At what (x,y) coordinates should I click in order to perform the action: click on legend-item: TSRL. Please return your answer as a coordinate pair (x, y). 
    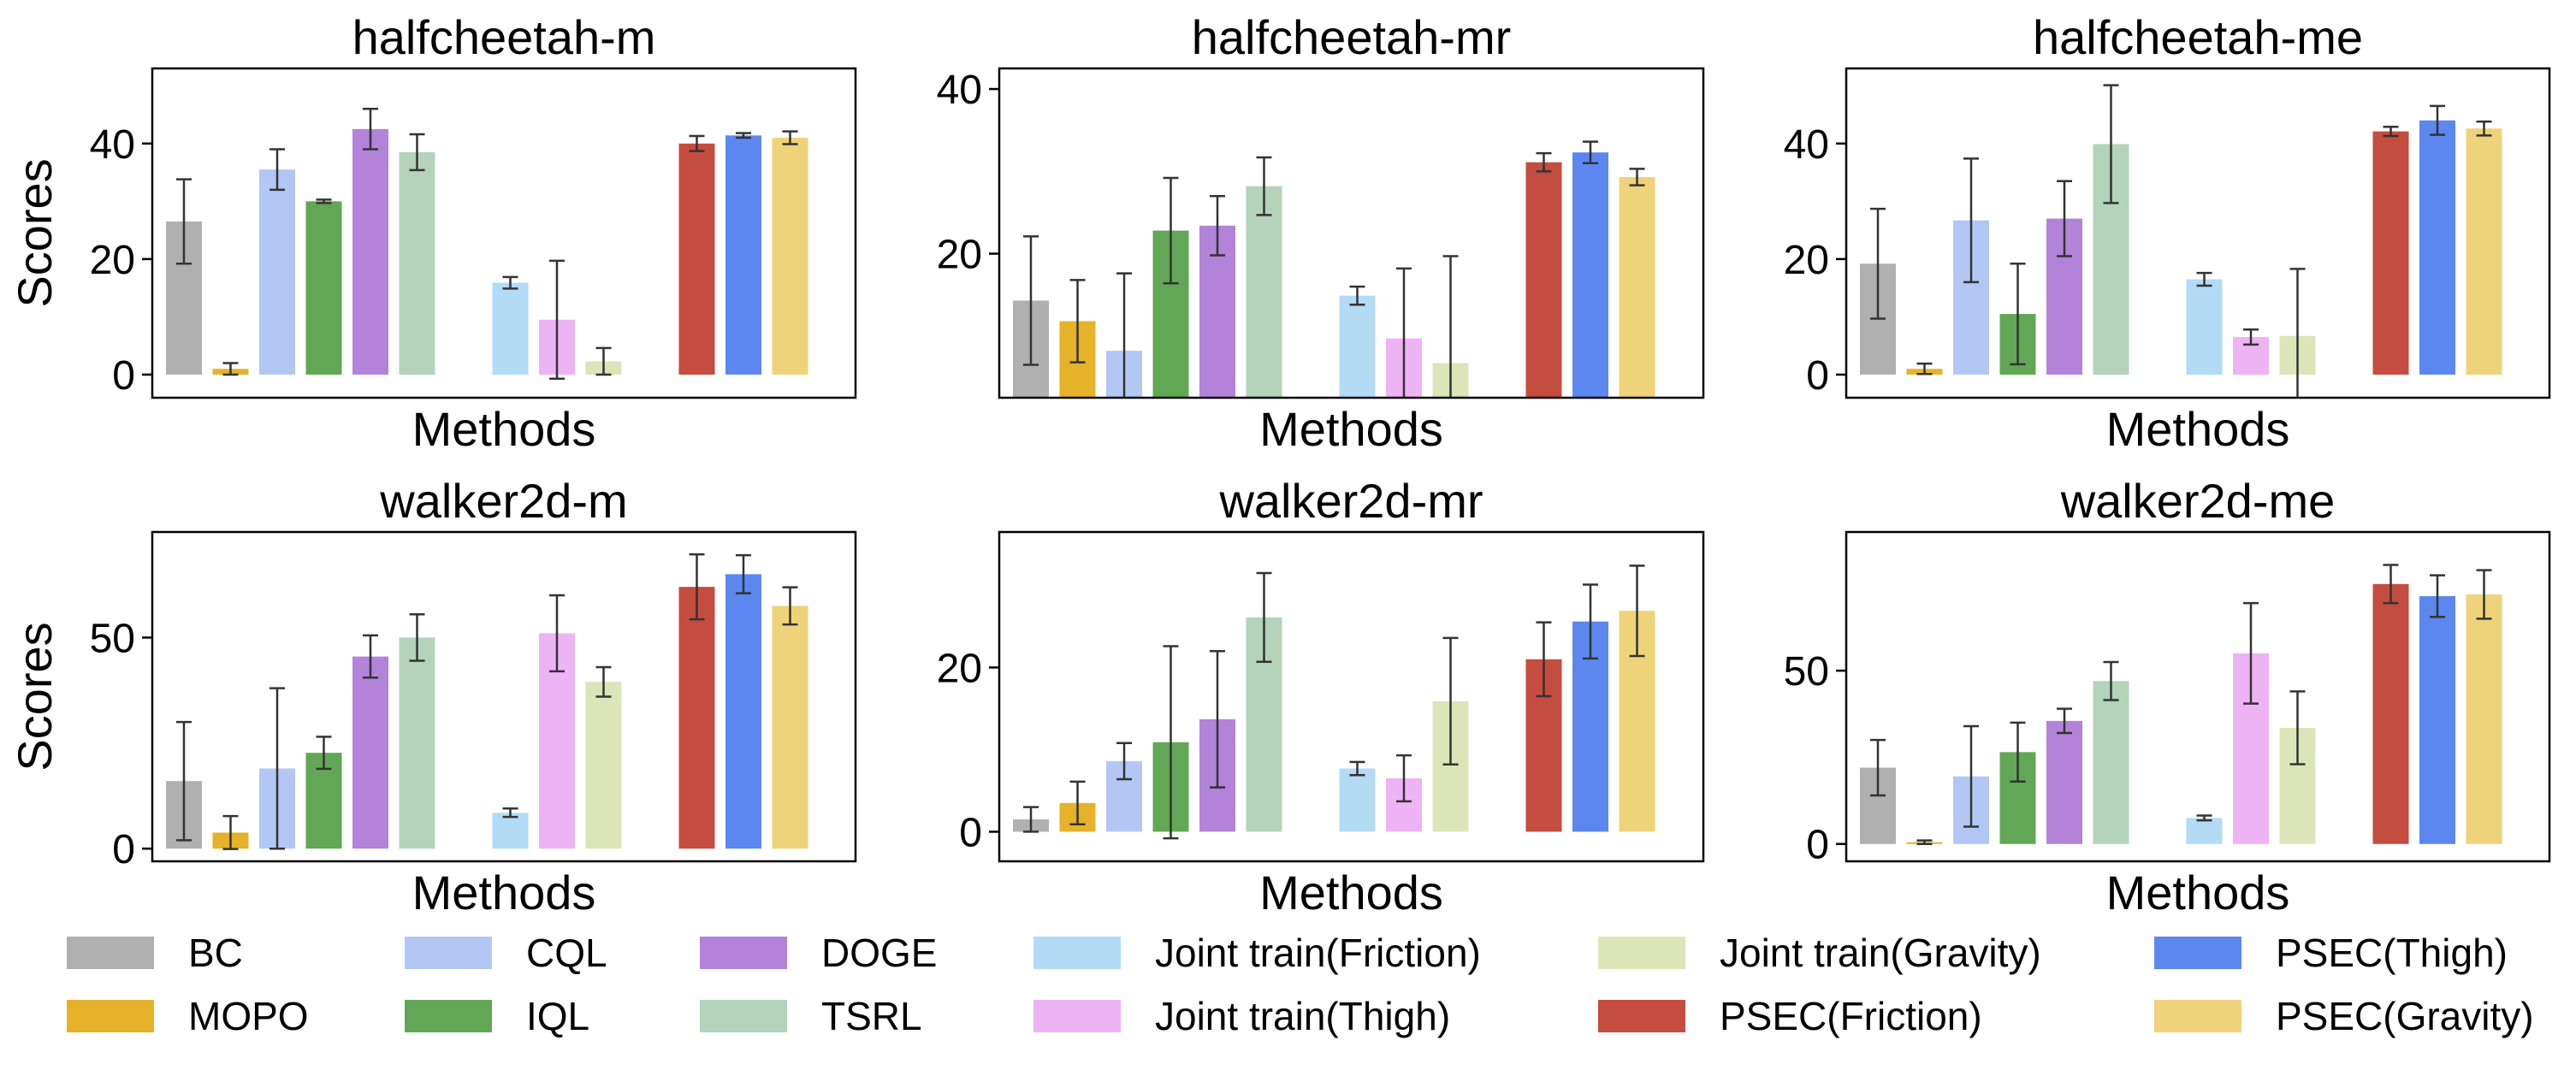
    Looking at the image, I should click on (811, 1016).